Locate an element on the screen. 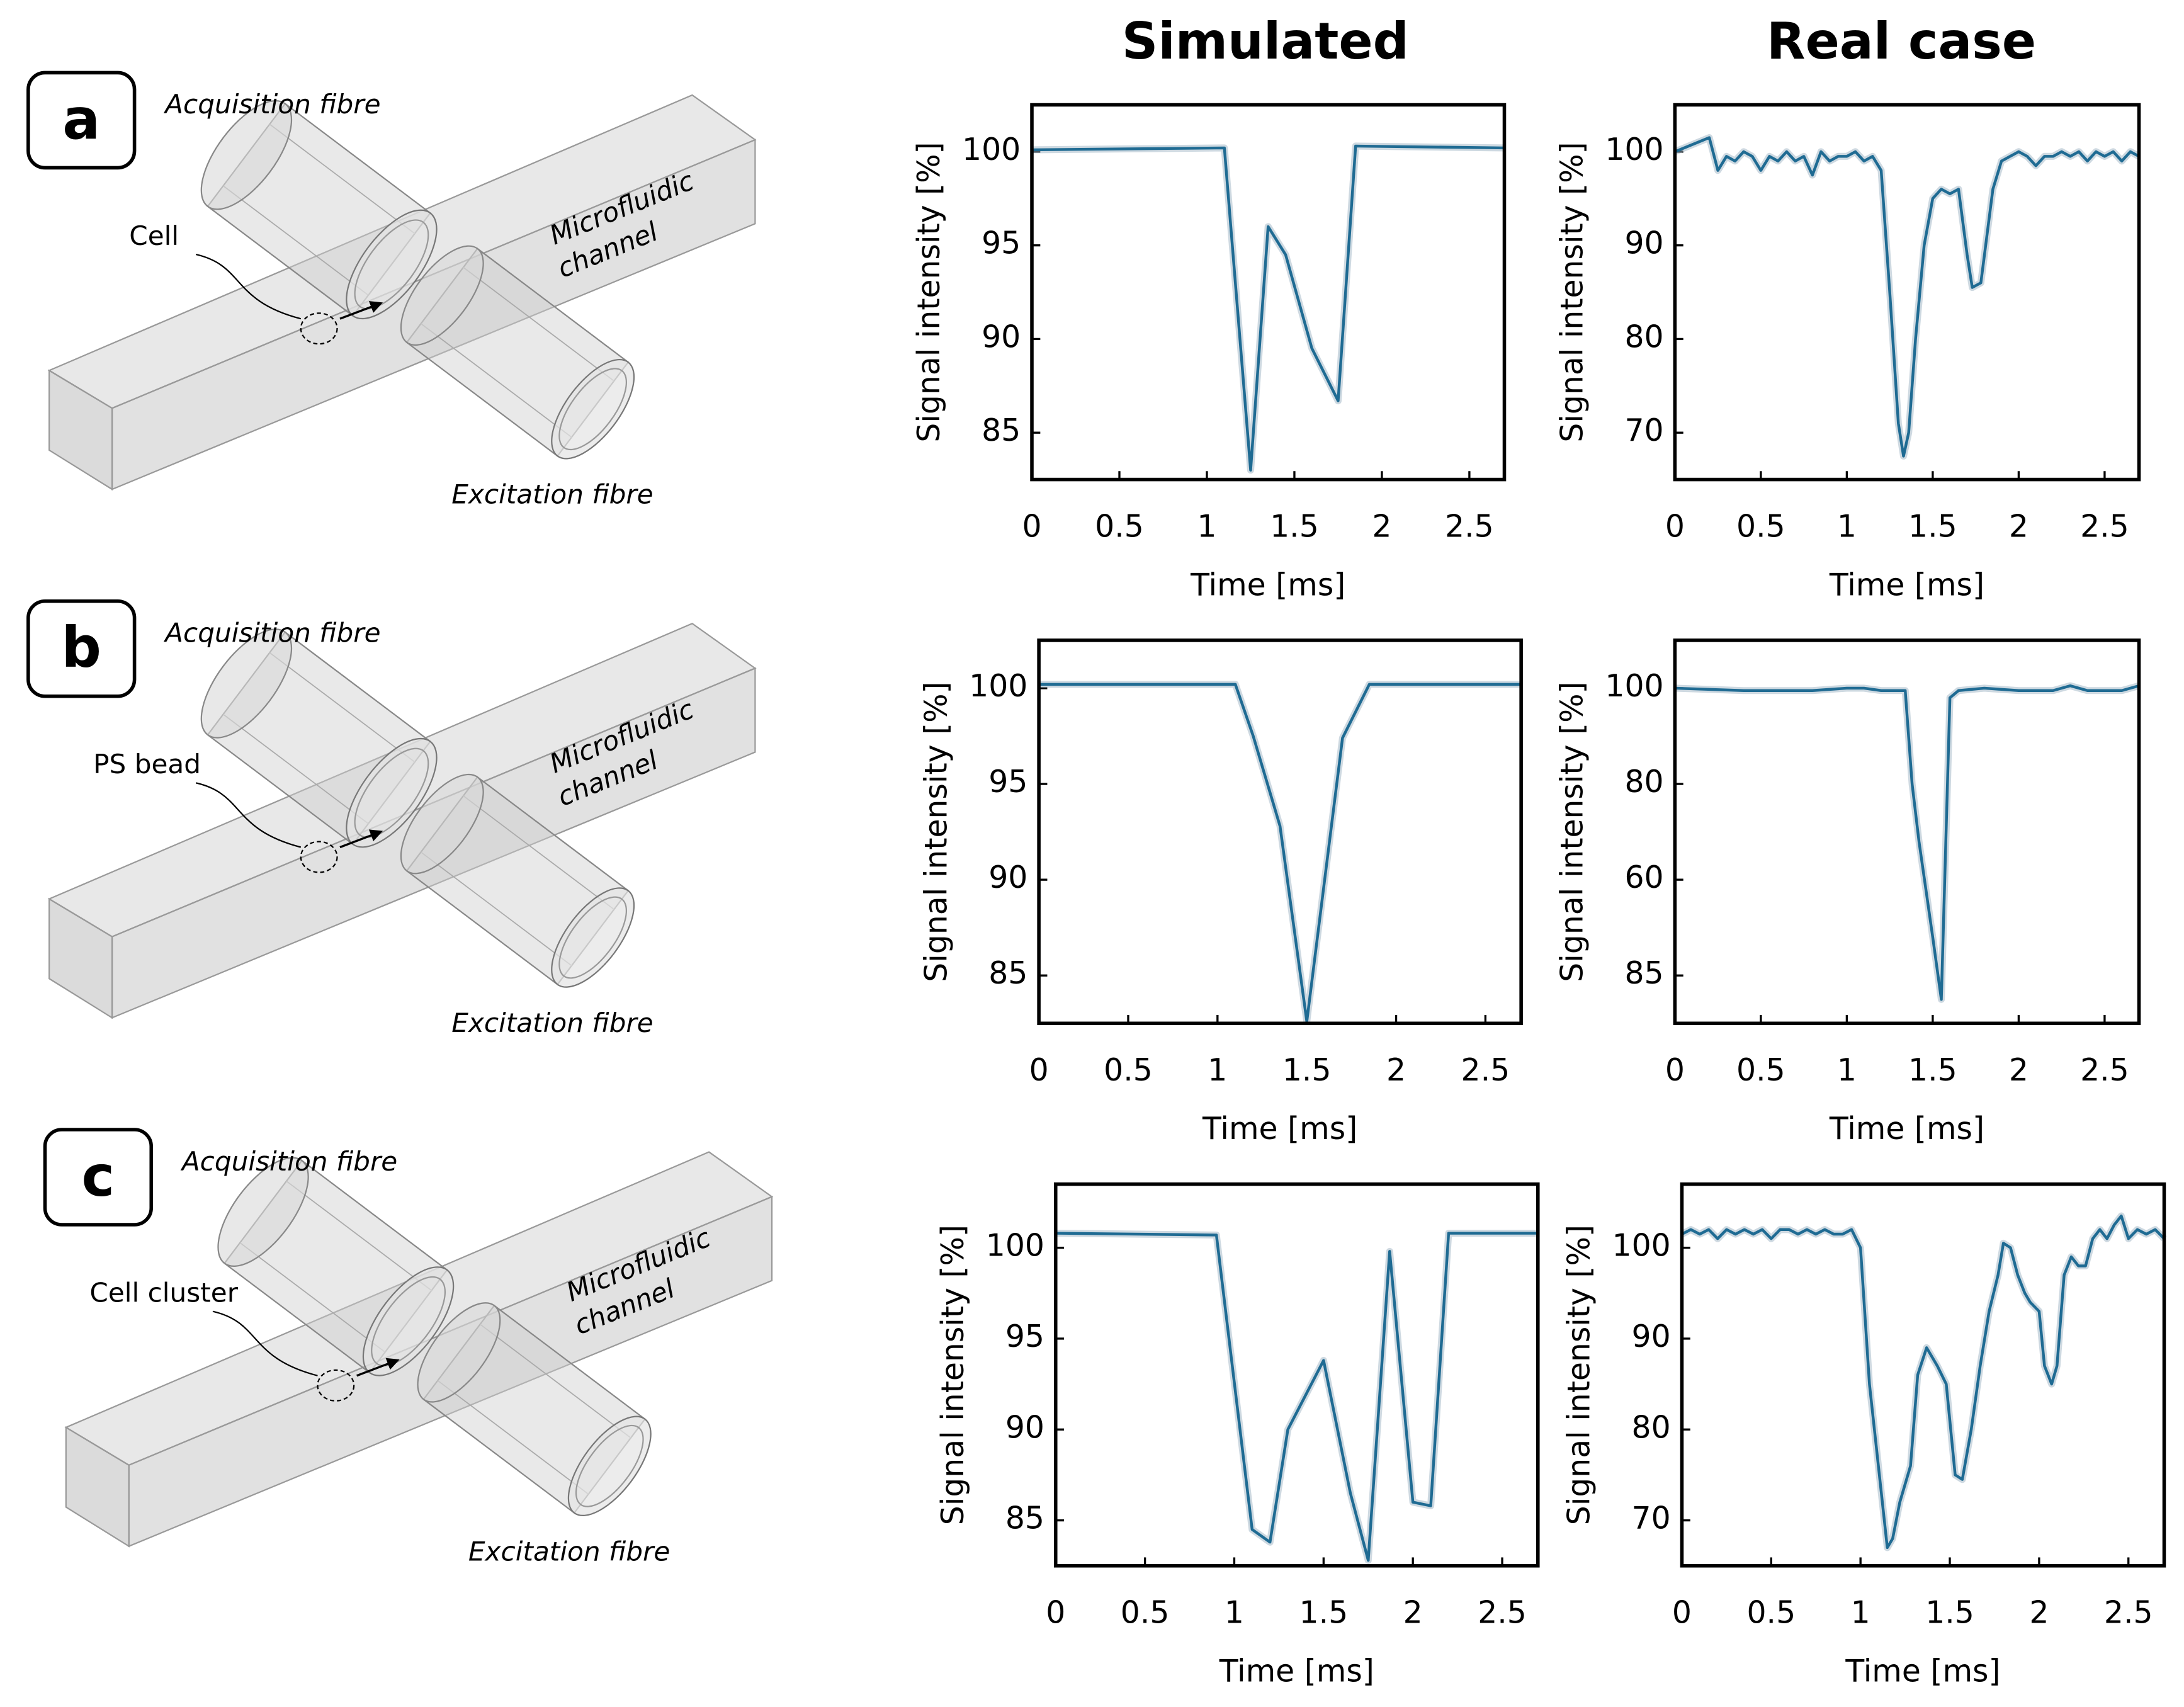 The image size is (2184, 1707). object-label: Cell cluster is located at coordinates (164, 1293).